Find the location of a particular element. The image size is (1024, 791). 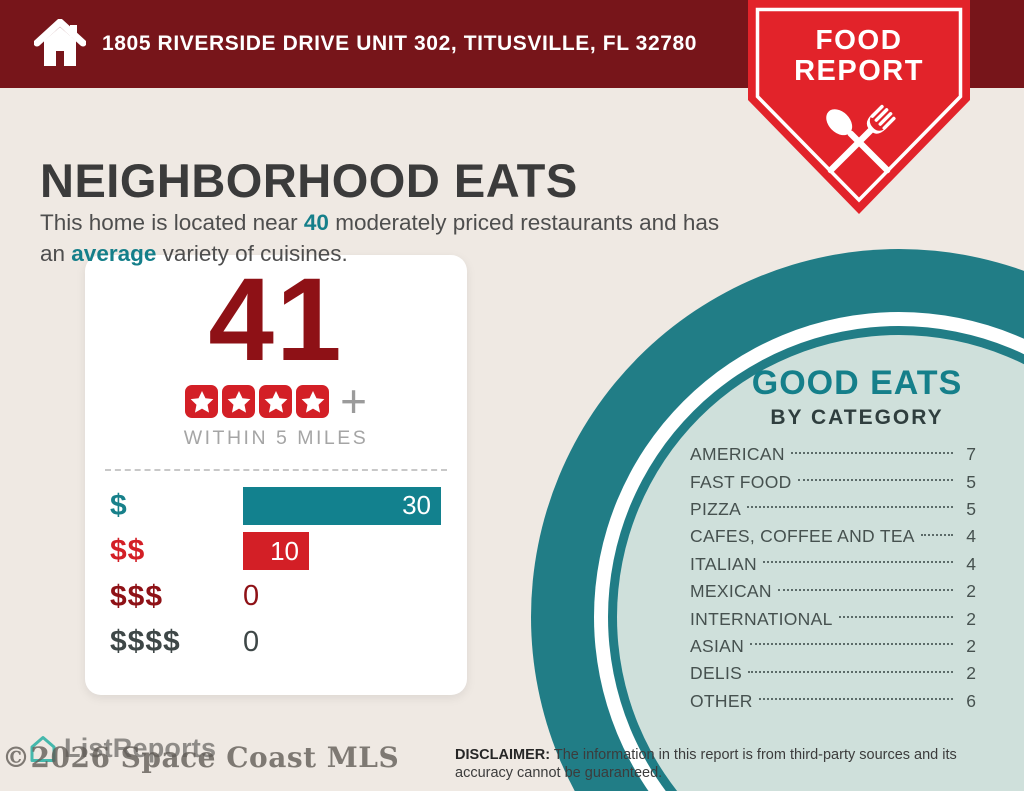

category-row: PIZZA 5 is located at coordinates (833, 509).